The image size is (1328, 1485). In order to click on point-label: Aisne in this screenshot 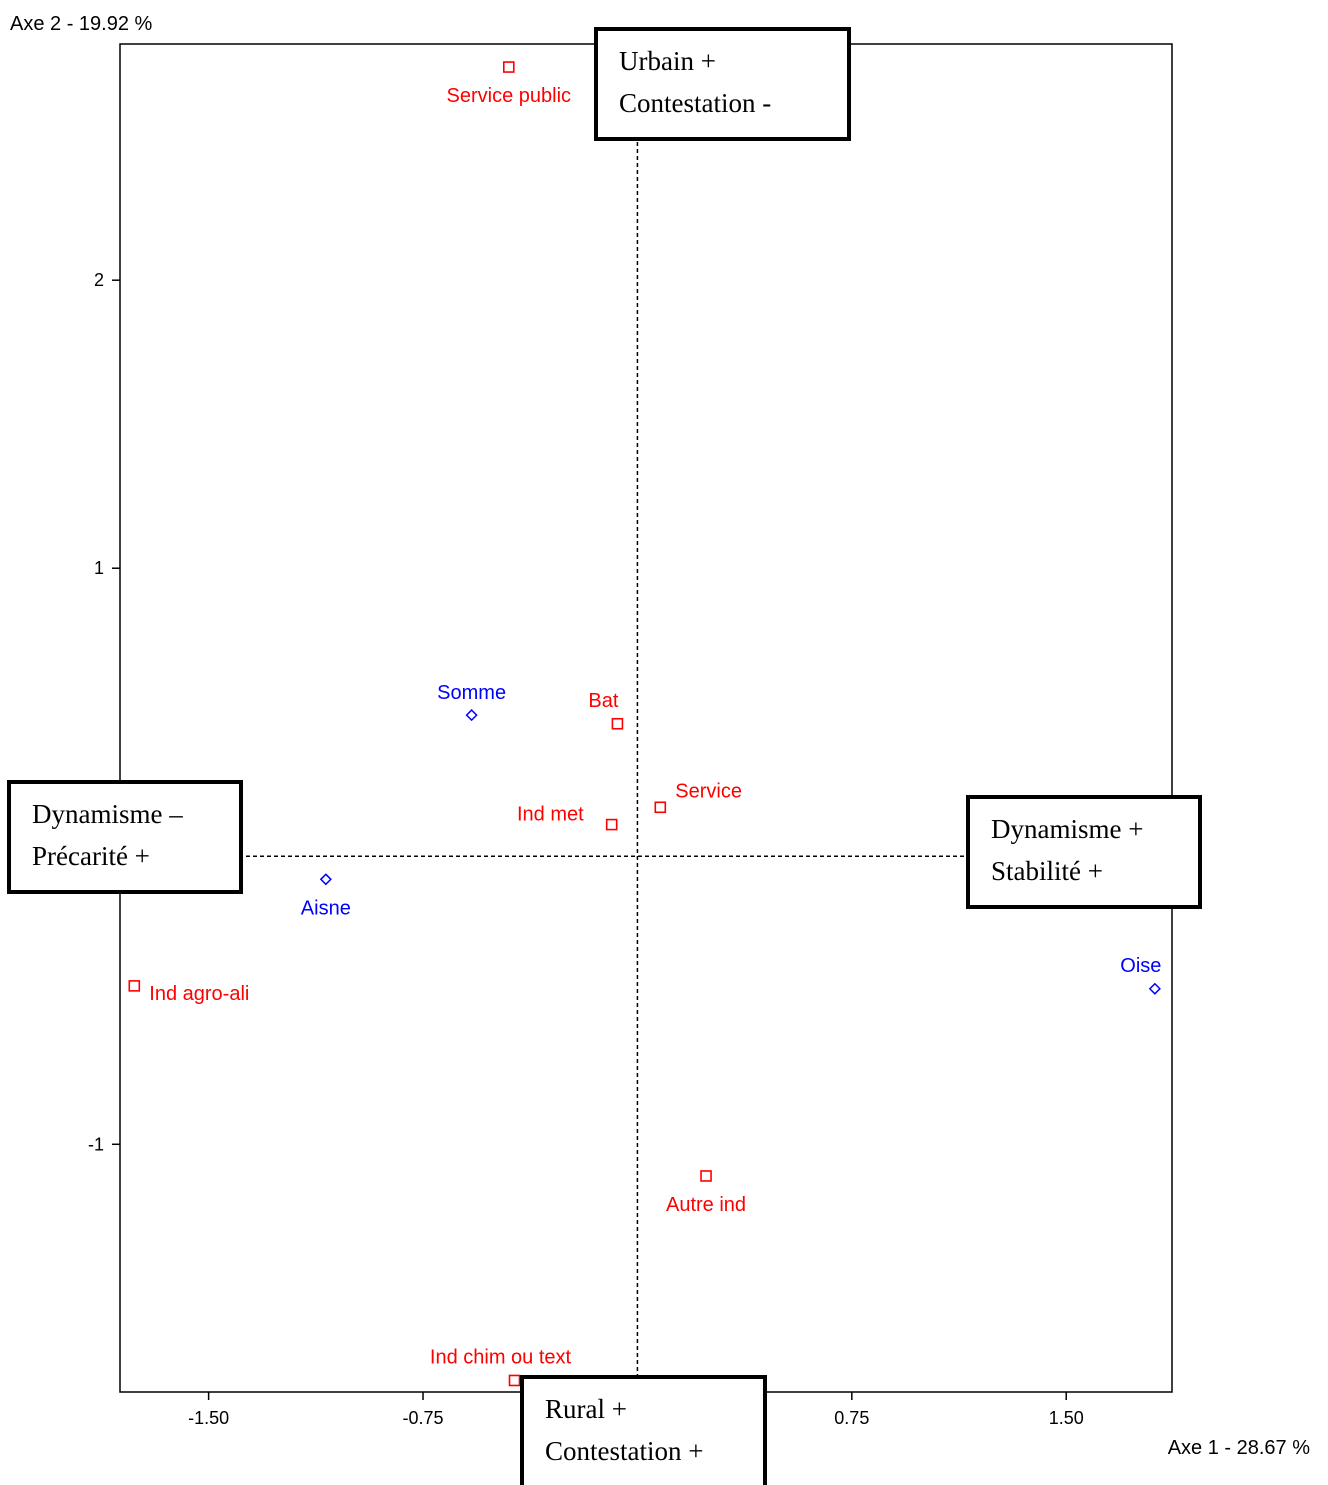, I will do `click(326, 908)`.